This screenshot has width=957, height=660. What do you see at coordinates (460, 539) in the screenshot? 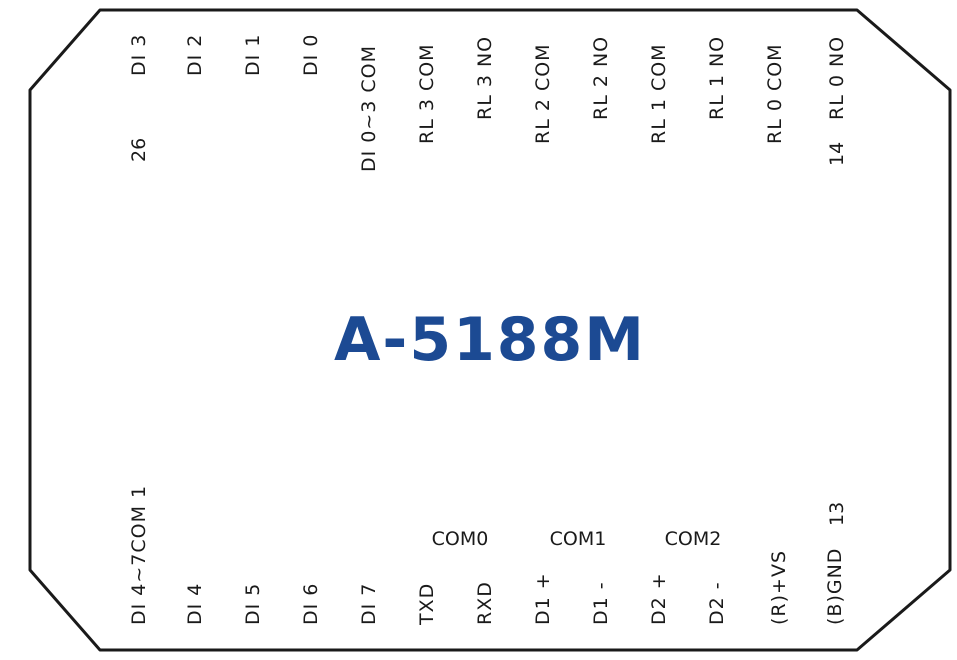
I see `port-group-com0: COM0` at bounding box center [460, 539].